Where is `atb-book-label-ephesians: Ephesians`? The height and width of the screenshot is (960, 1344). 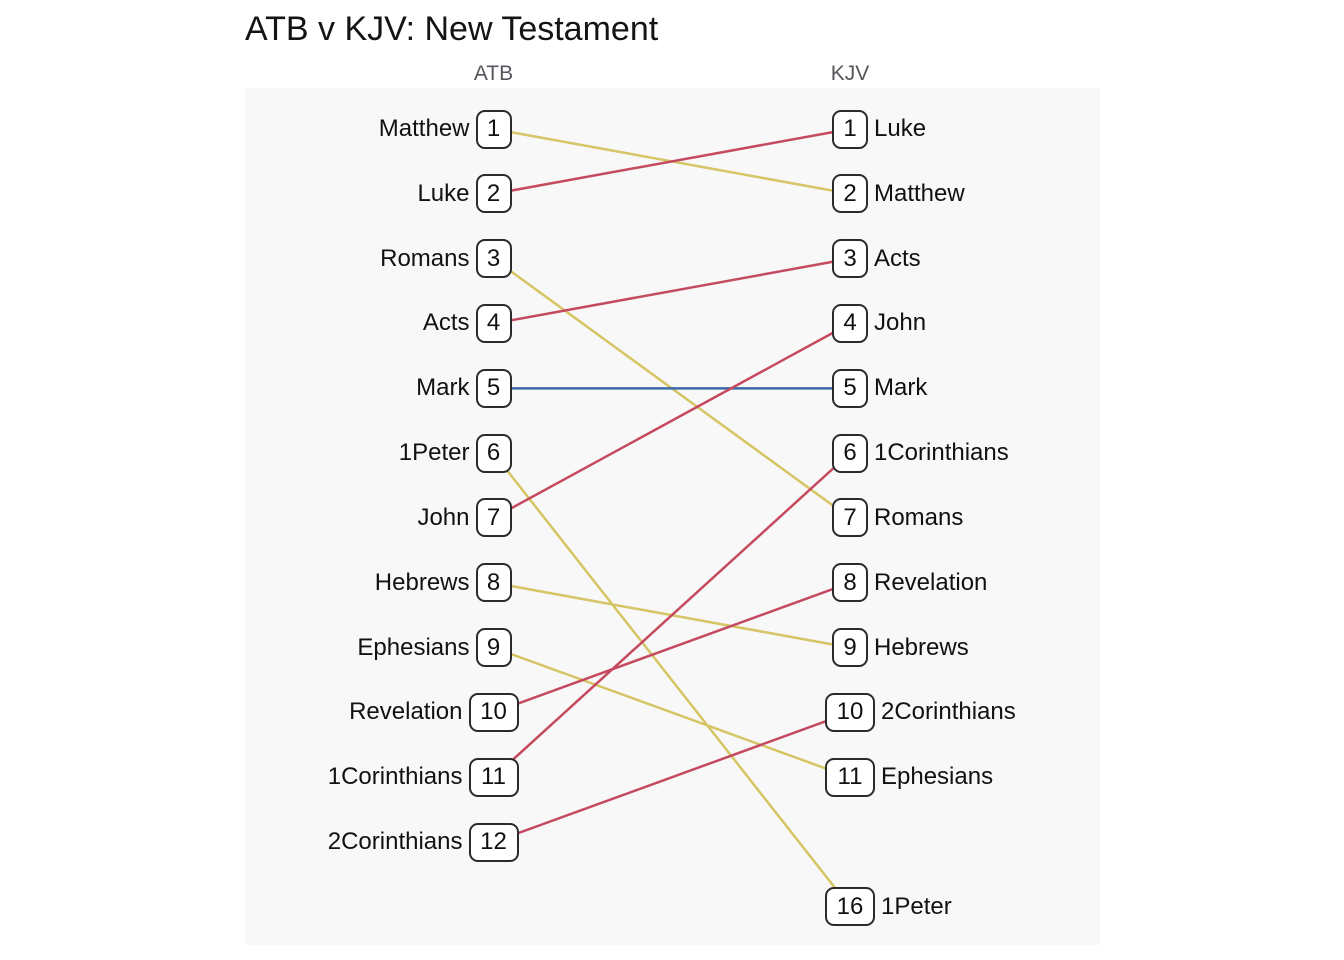 atb-book-label-ephesians: Ephesians is located at coordinates (413, 647).